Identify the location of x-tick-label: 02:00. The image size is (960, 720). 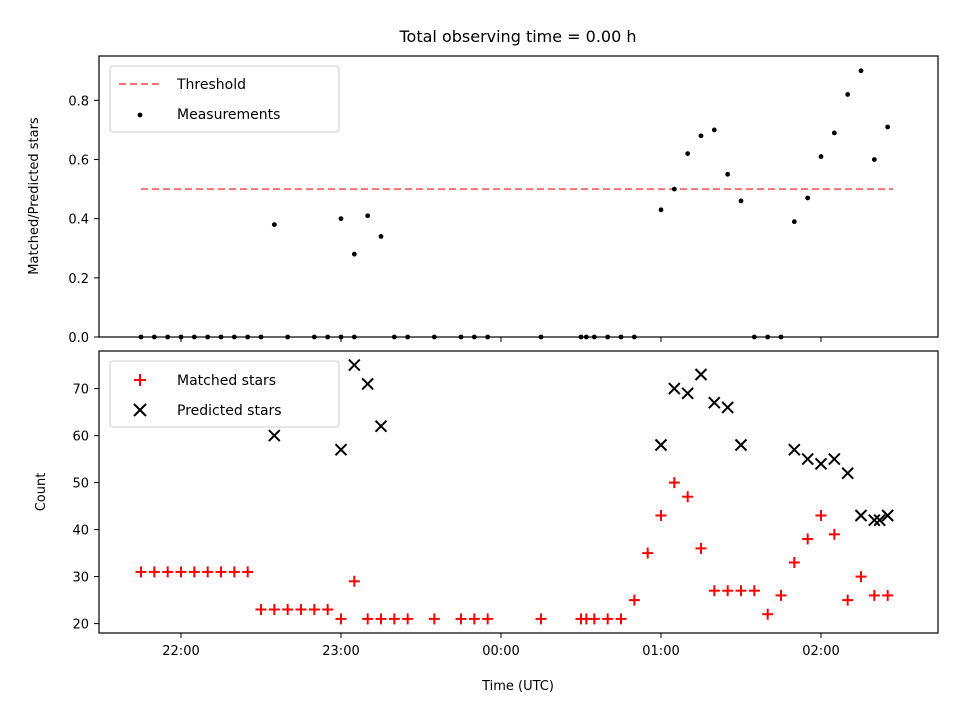
(820, 651).